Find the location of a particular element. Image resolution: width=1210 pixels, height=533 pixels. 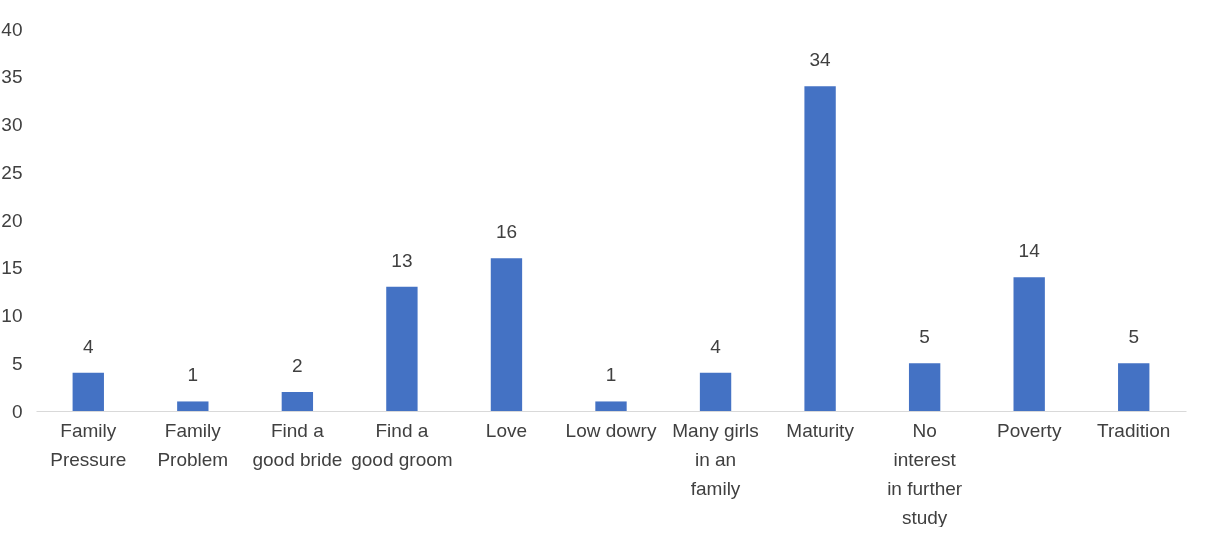

data-label: 13 is located at coordinates (402, 260).